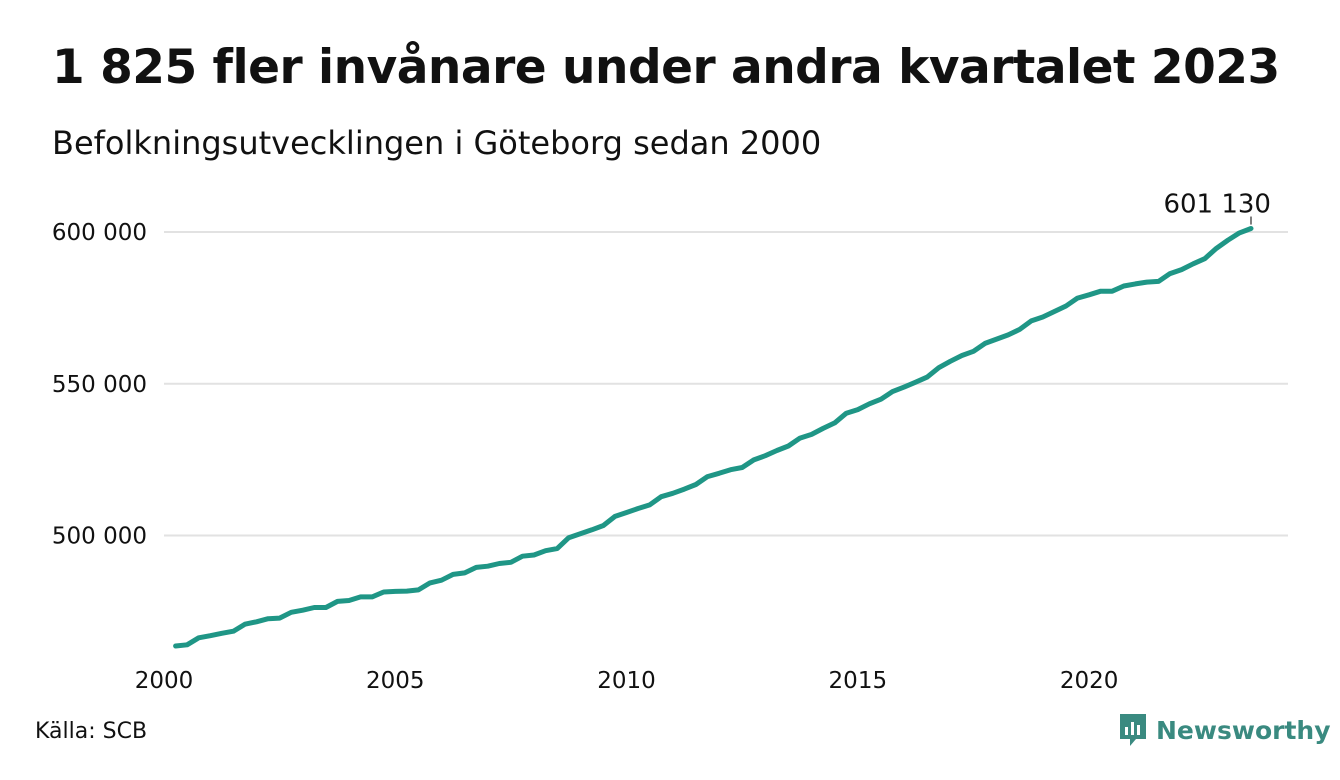 This screenshot has height=780, width=1340. What do you see at coordinates (1089, 681) in the screenshot?
I see `x-tick-label: 2020` at bounding box center [1089, 681].